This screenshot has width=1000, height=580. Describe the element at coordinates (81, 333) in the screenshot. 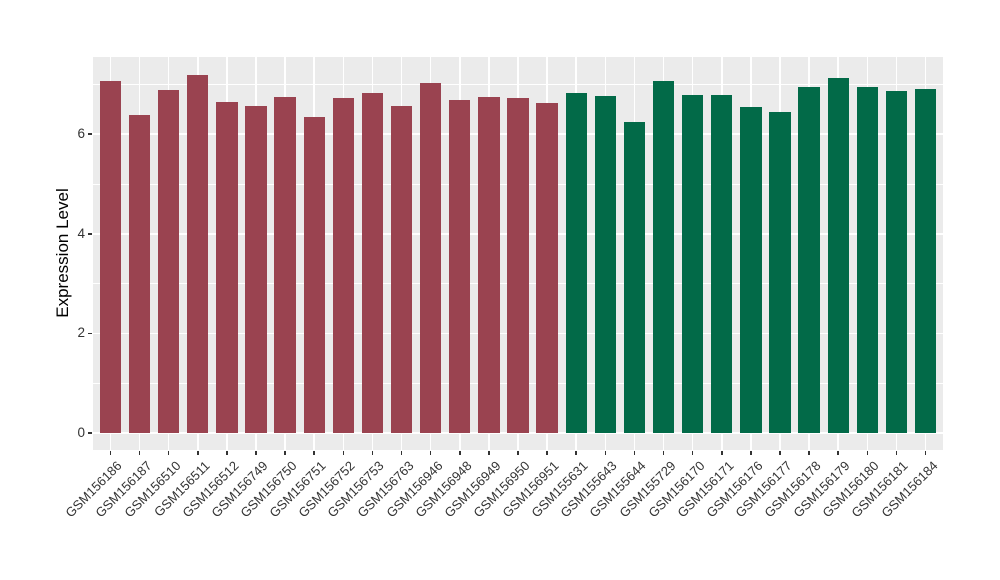

I see `y-axis-tick-label: 2` at that location.